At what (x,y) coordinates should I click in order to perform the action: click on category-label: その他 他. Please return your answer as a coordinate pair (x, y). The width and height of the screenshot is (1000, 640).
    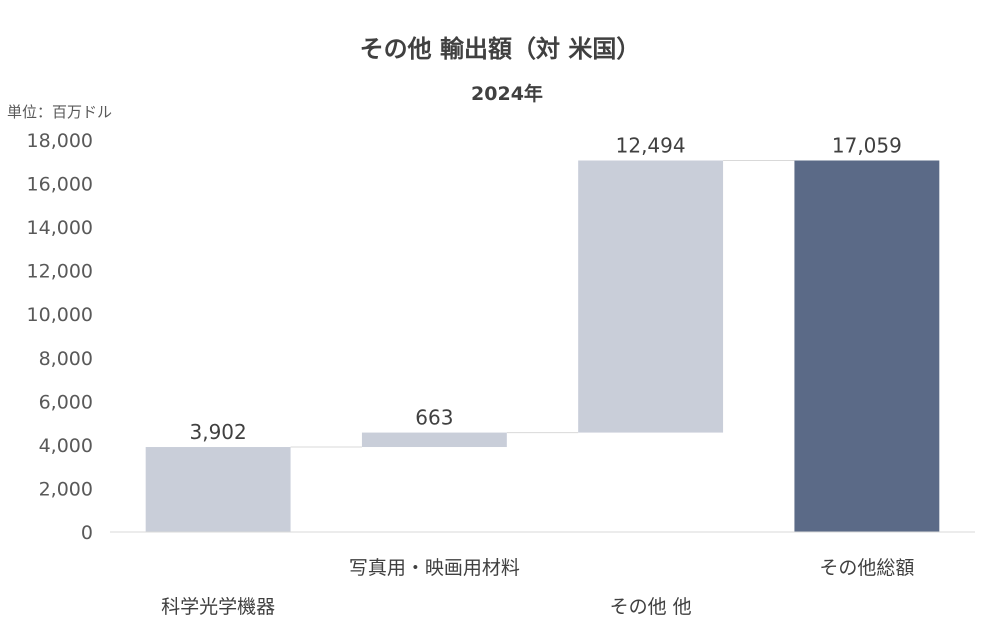
    Looking at the image, I should click on (651, 607).